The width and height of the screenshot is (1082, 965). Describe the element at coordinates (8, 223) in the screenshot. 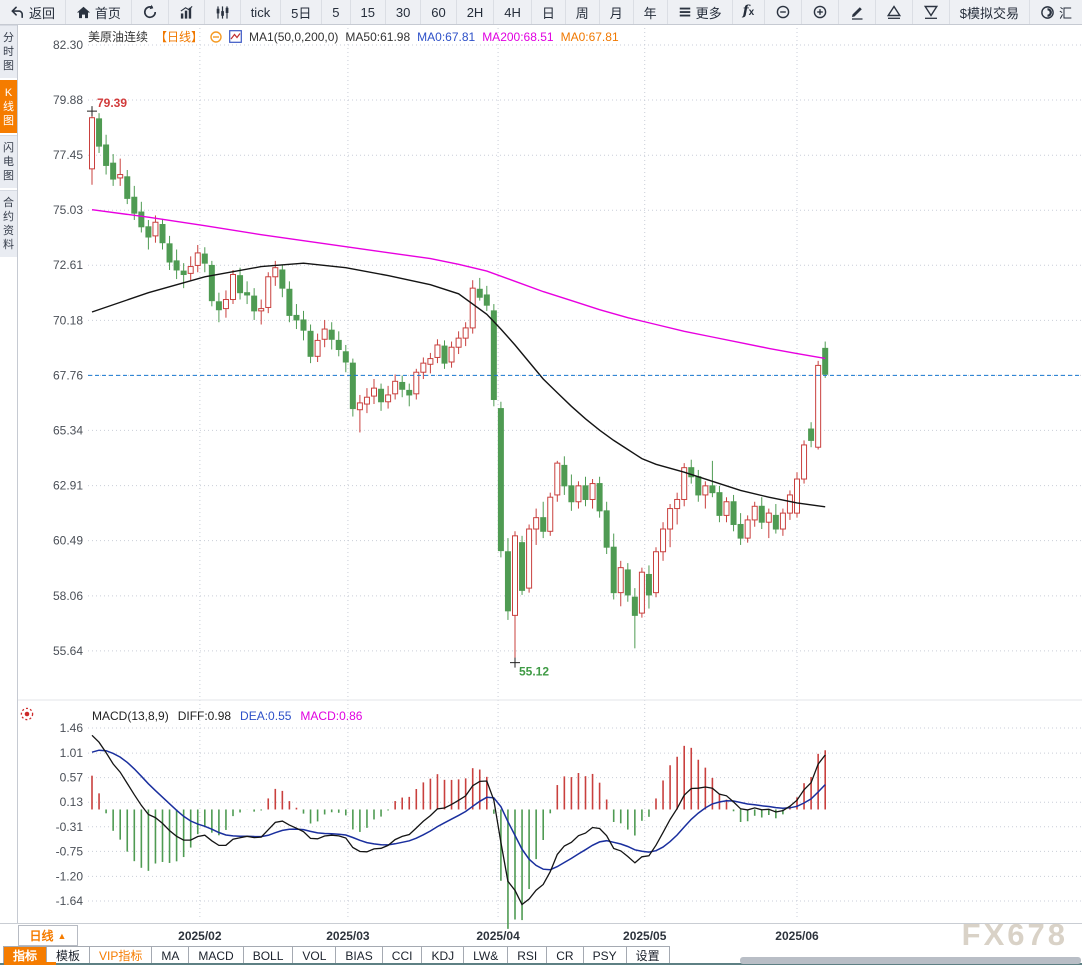

I see `sidebar-item-contract-info: 合约资料` at that location.